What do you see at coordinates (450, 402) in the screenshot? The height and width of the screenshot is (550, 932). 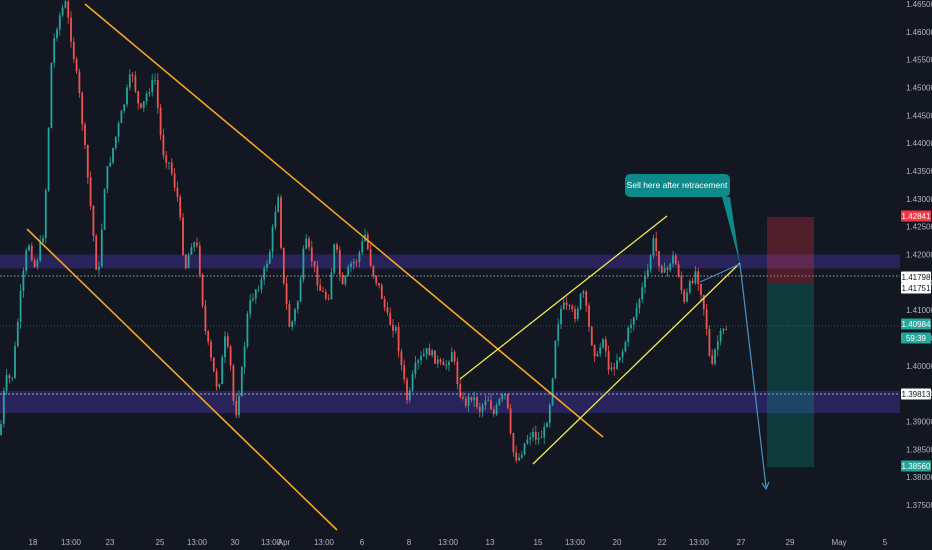 I see `support-zone` at bounding box center [450, 402].